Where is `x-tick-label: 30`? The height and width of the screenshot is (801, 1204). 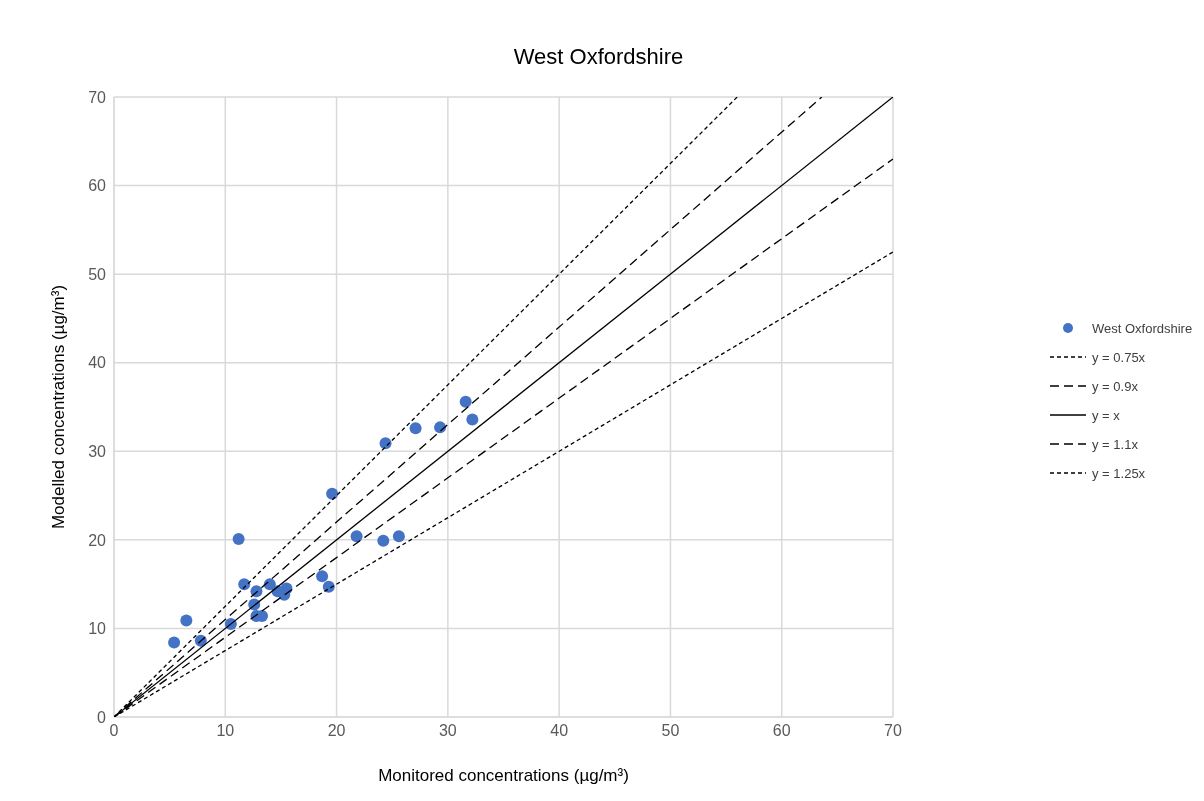 x-tick-label: 30 is located at coordinates (447, 731).